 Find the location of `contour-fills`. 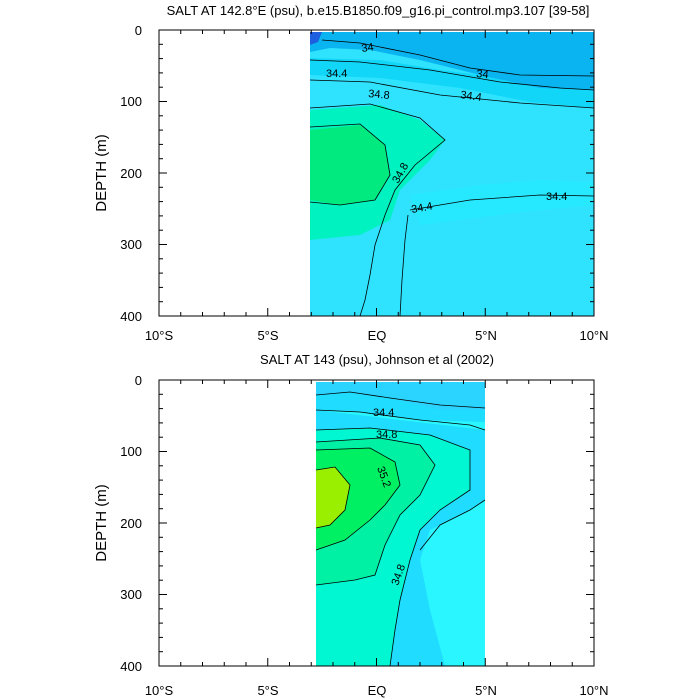

contour-fills is located at coordinates (400, 524).